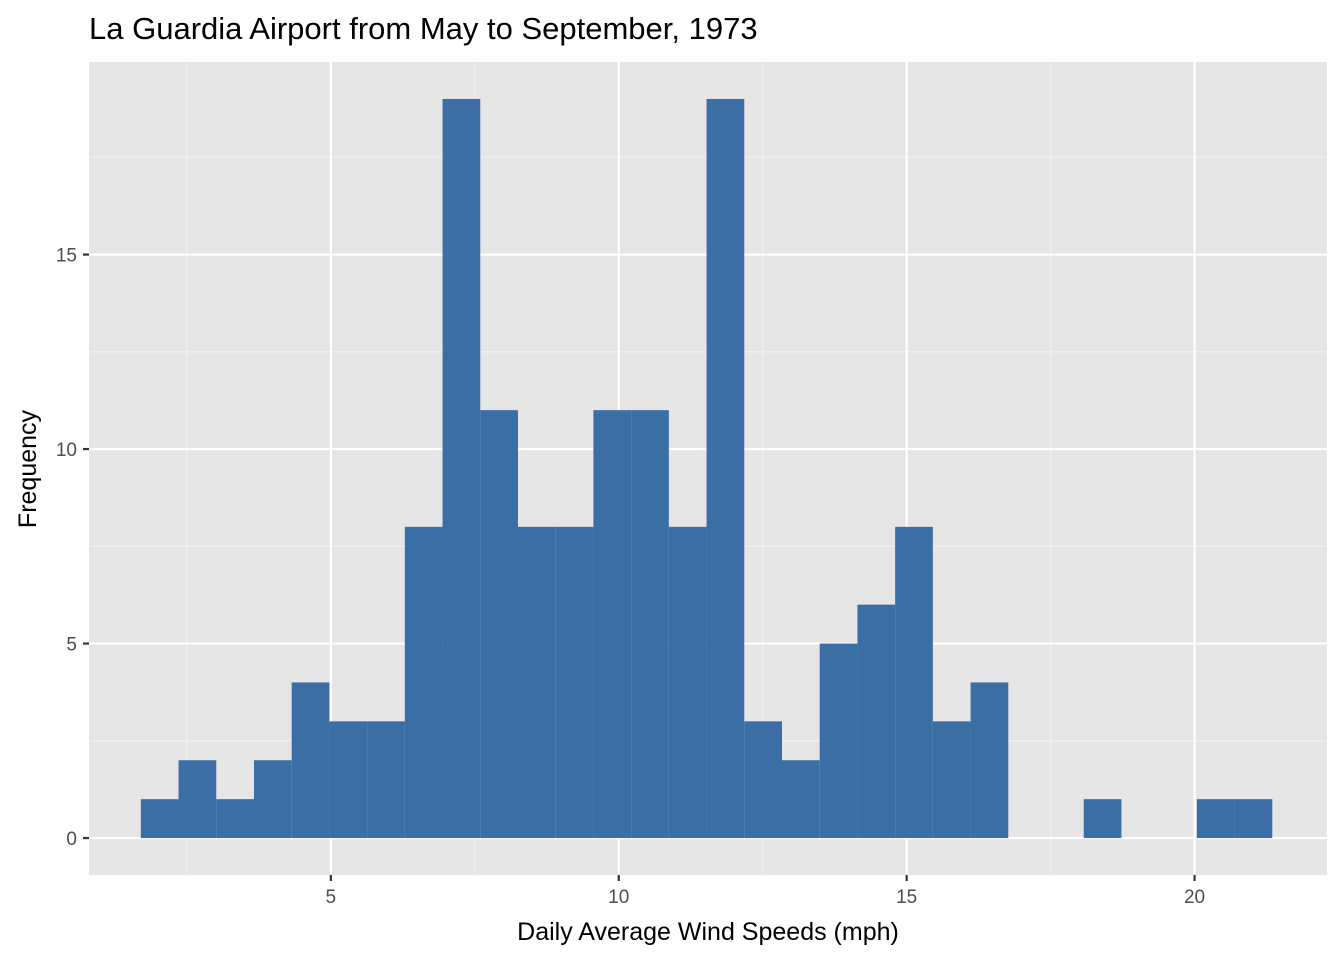  What do you see at coordinates (765, 891) in the screenshot?
I see `x-axis: 5 10 15 20` at bounding box center [765, 891].